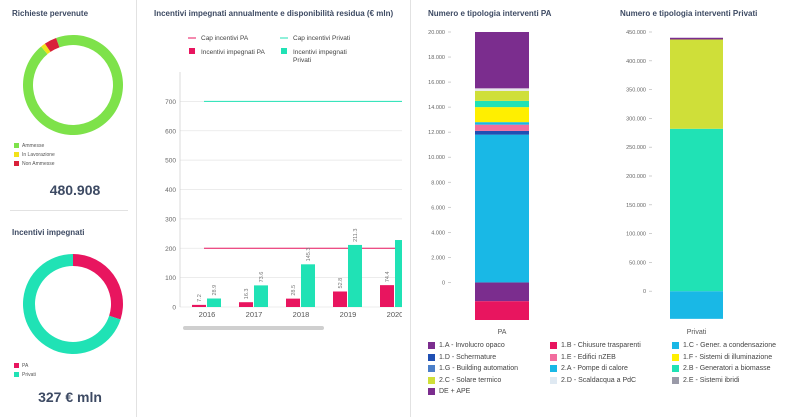 The height and width of the screenshot is (417, 800). What do you see at coordinates (637, 263) in the screenshot?
I see `y-tick-label: 50.000` at bounding box center [637, 263].